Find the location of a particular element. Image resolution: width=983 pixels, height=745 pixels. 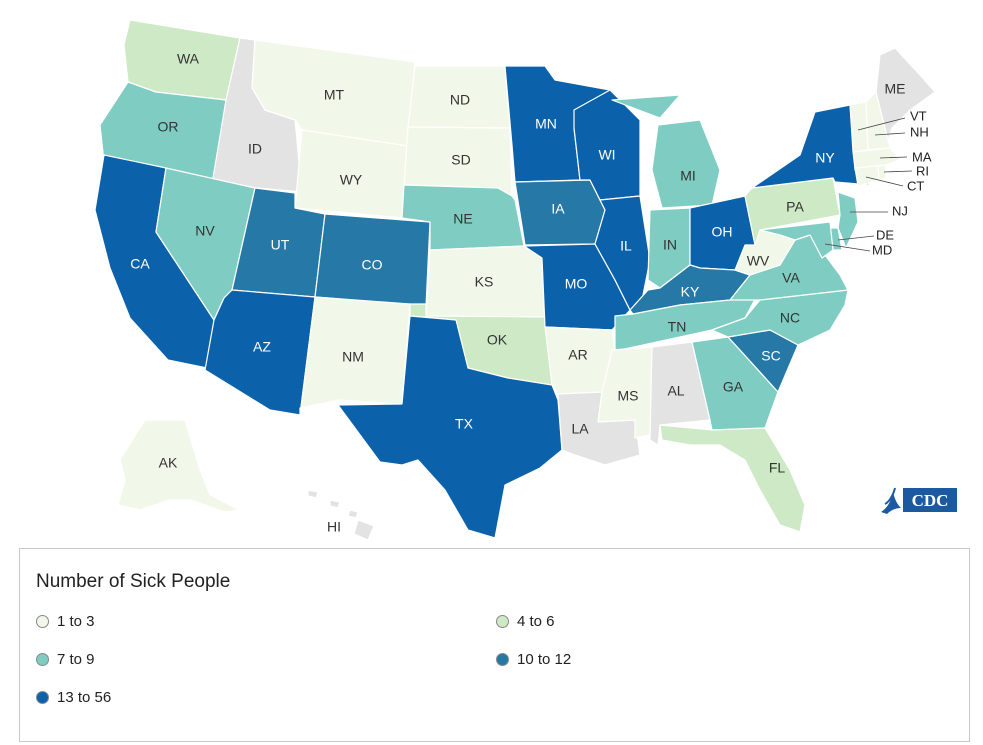

label-oh: OH is located at coordinates (722, 232).